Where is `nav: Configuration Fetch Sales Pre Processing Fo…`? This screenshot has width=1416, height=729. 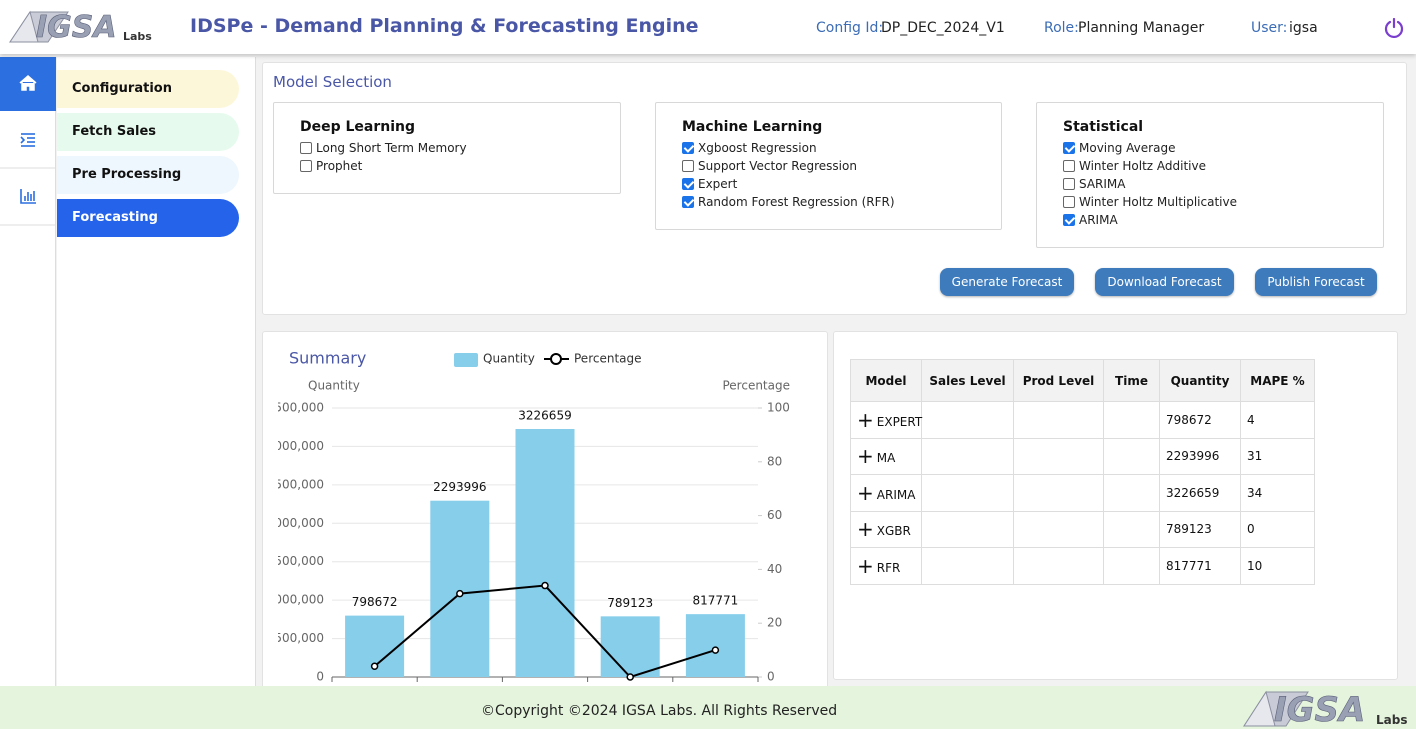
nav: Configuration Fetch Sales Pre Processing Fo… is located at coordinates (156, 371).